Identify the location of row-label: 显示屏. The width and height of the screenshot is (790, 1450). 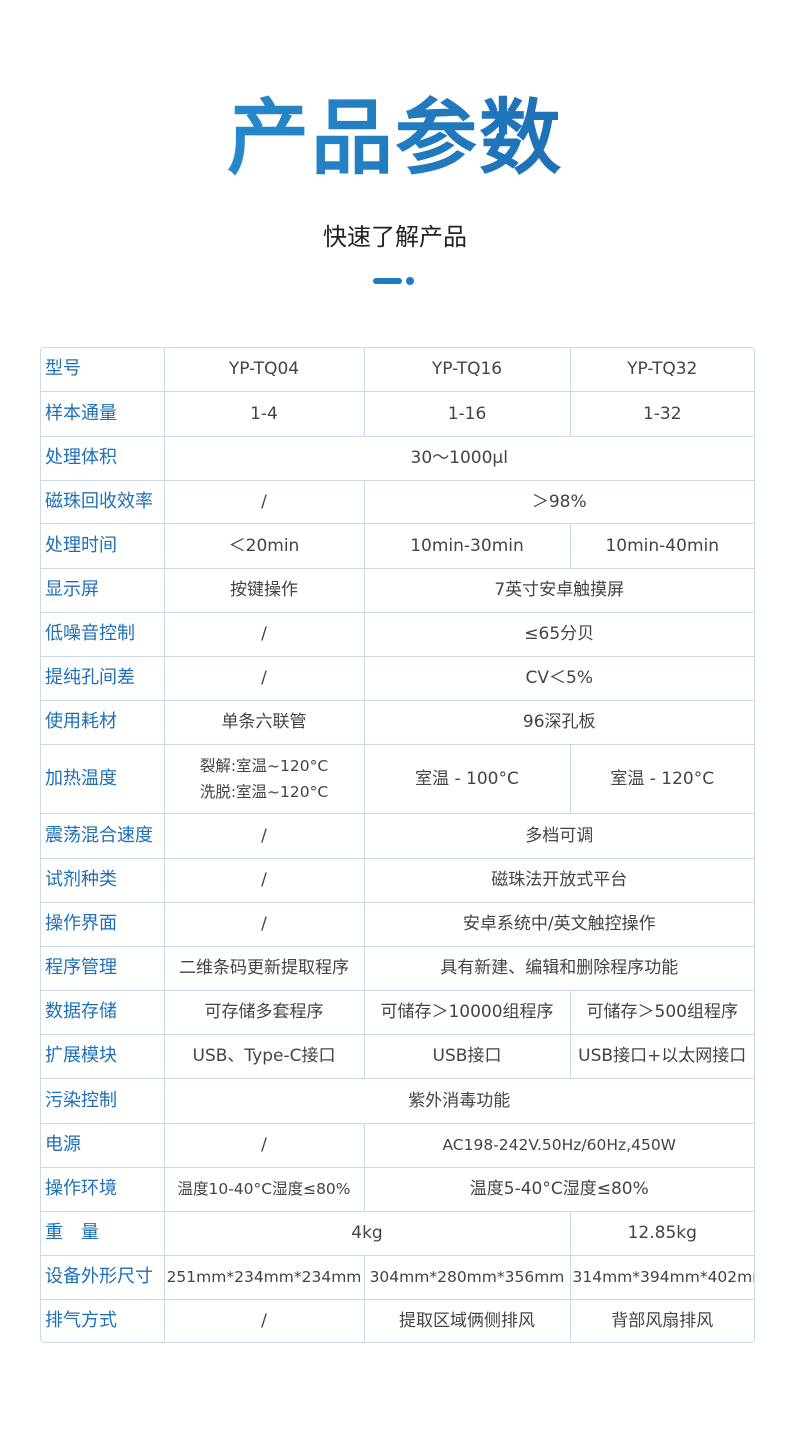
(103, 590).